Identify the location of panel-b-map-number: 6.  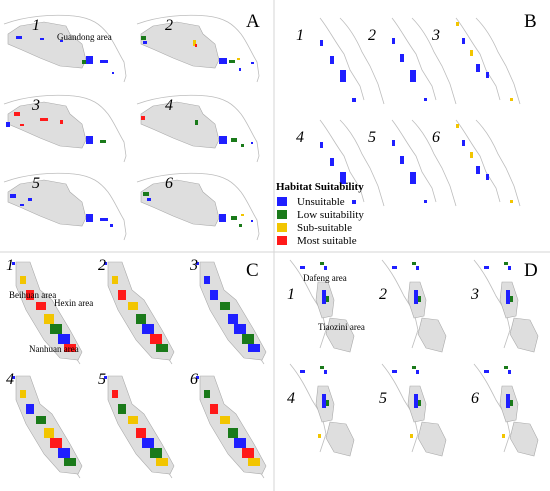
(436, 137).